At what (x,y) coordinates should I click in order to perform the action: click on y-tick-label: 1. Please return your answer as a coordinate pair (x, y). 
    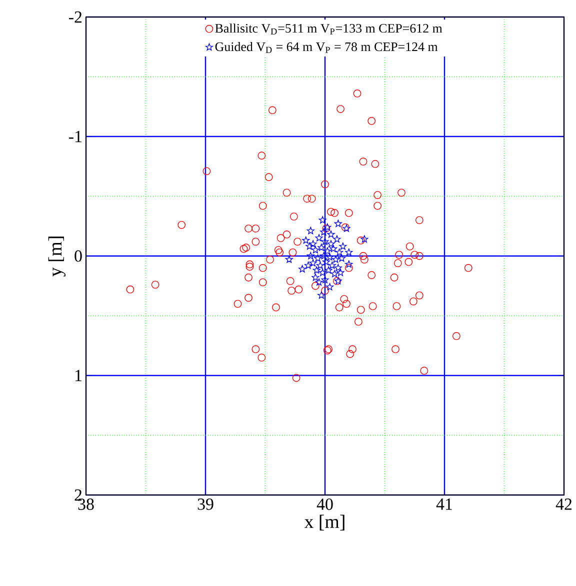
    Looking at the image, I should click on (78, 376).